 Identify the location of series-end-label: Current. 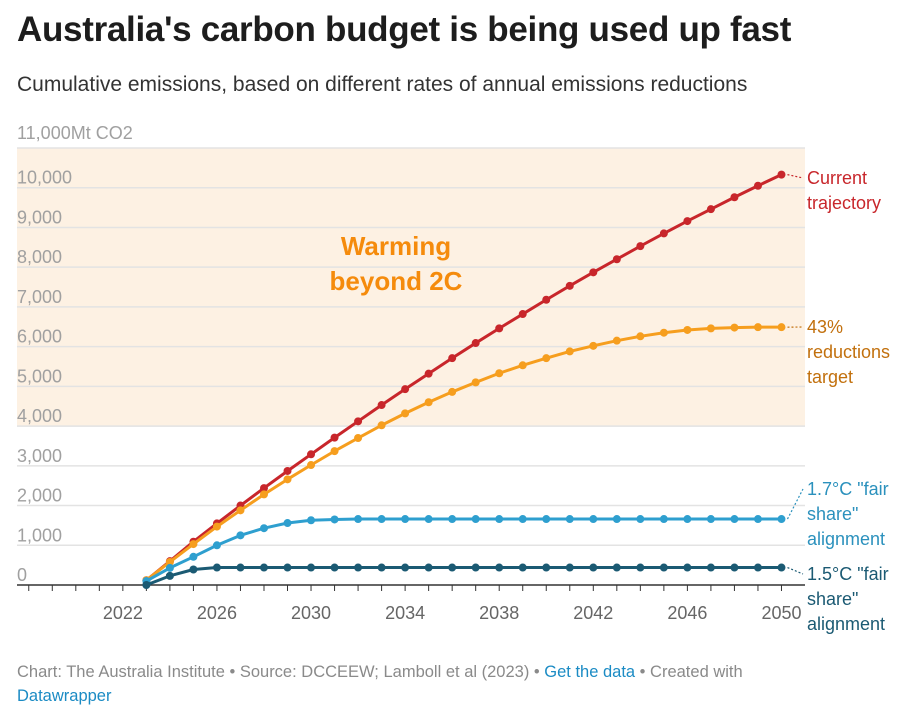
(837, 178).